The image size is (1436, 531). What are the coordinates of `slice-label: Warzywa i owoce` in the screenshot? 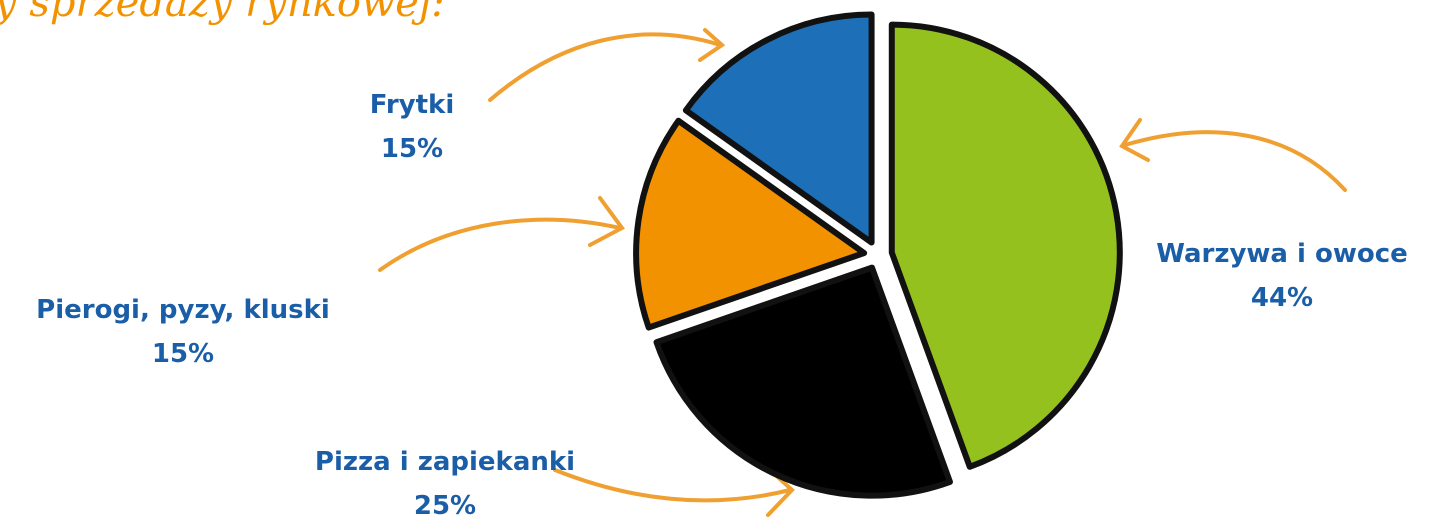 It's located at (1282, 254).